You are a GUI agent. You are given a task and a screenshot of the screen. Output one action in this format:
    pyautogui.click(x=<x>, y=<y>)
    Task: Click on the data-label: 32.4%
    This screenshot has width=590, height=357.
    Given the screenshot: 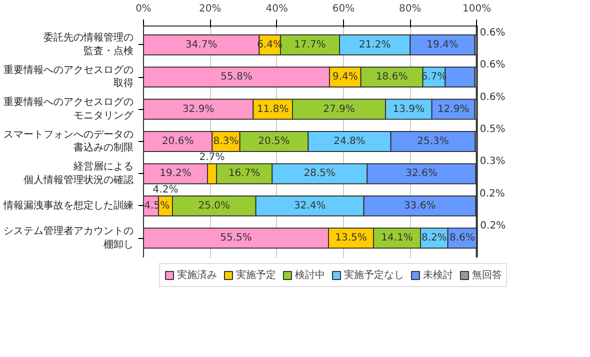 What is the action you would take?
    pyautogui.click(x=310, y=206)
    